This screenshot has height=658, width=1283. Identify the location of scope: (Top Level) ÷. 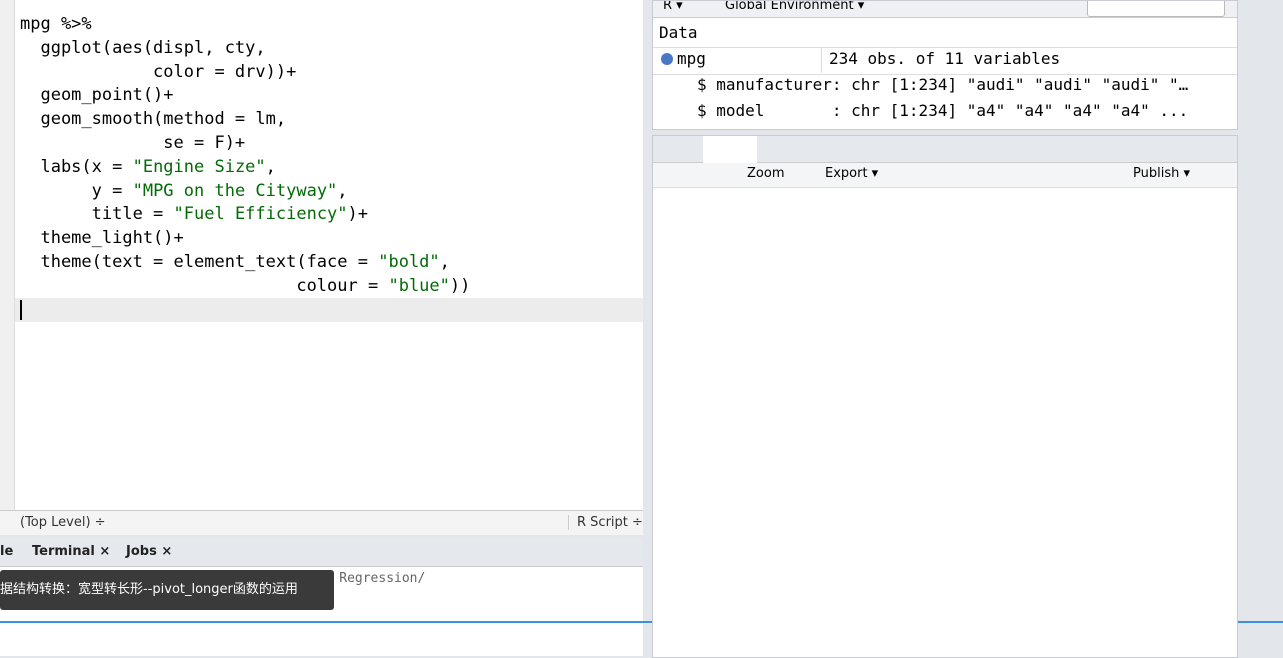
(63, 522).